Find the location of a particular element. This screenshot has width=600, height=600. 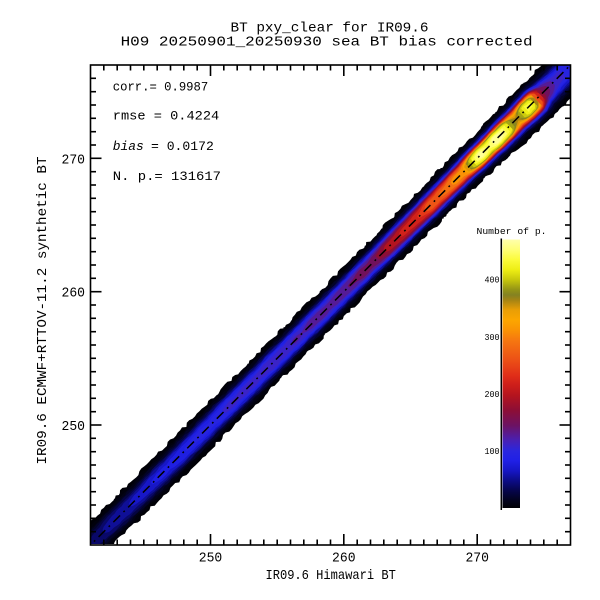

svg-text: 400 is located at coordinates (492, 280).